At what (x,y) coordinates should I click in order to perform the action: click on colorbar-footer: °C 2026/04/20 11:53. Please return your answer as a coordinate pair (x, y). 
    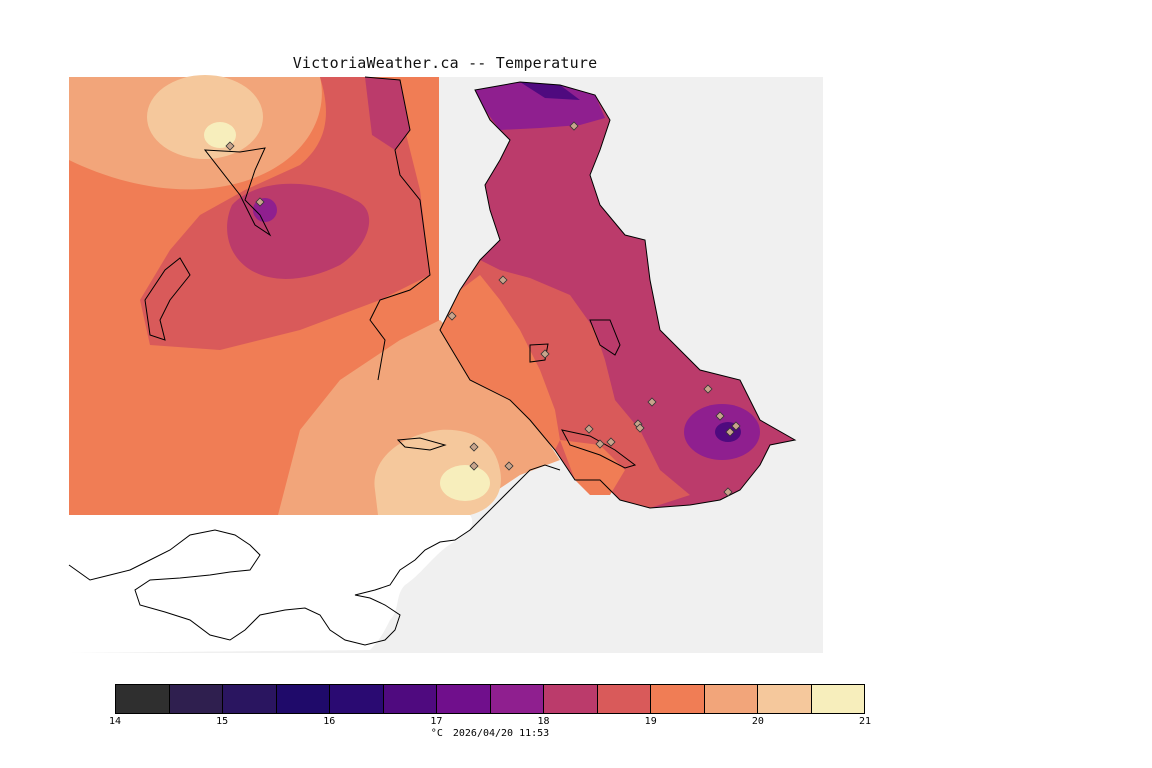
    Looking at the image, I should click on (490, 733).